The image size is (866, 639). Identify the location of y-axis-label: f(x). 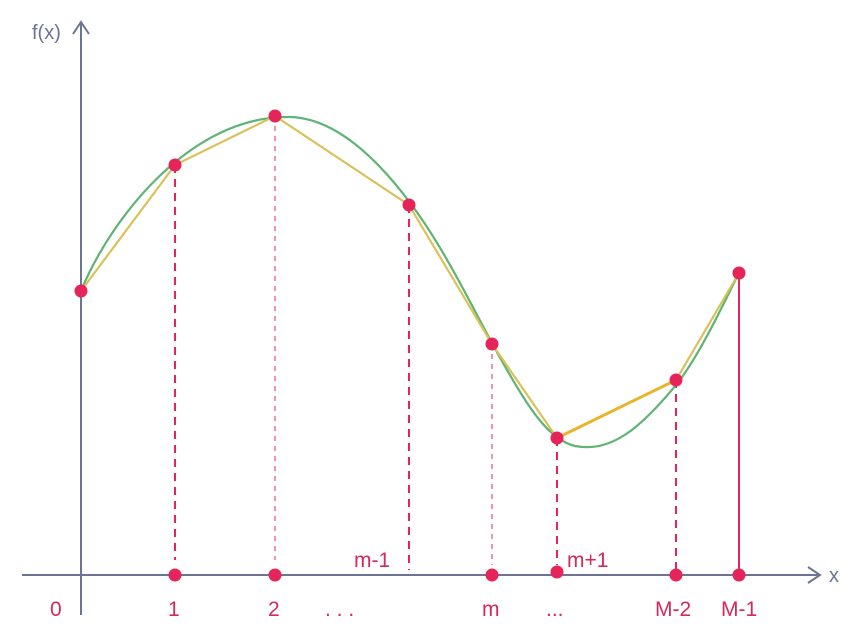
(46, 33).